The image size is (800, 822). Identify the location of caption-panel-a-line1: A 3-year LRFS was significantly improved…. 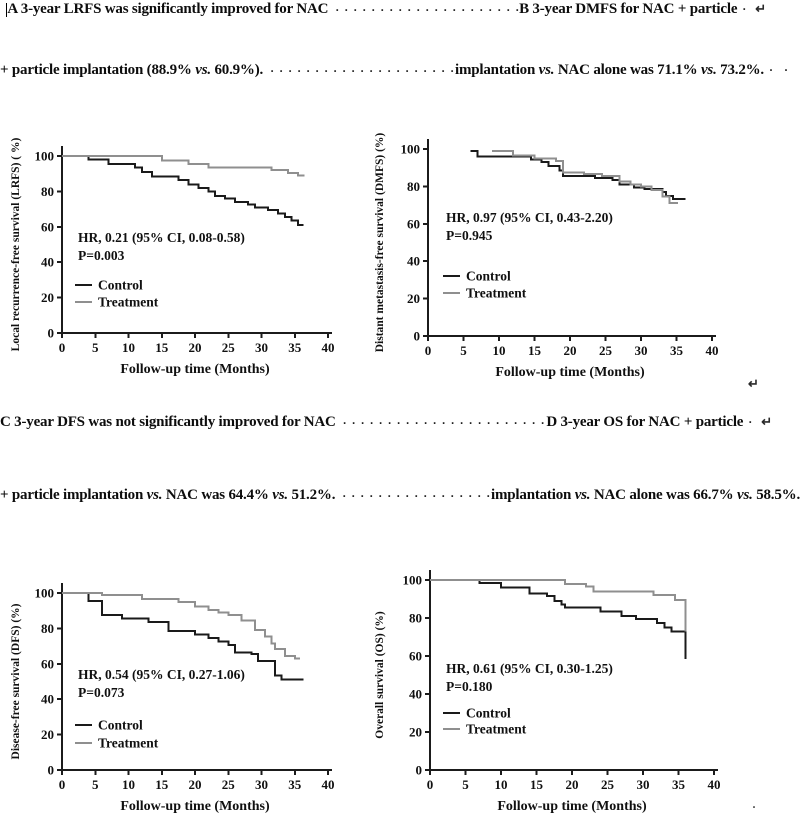
(168, 9).